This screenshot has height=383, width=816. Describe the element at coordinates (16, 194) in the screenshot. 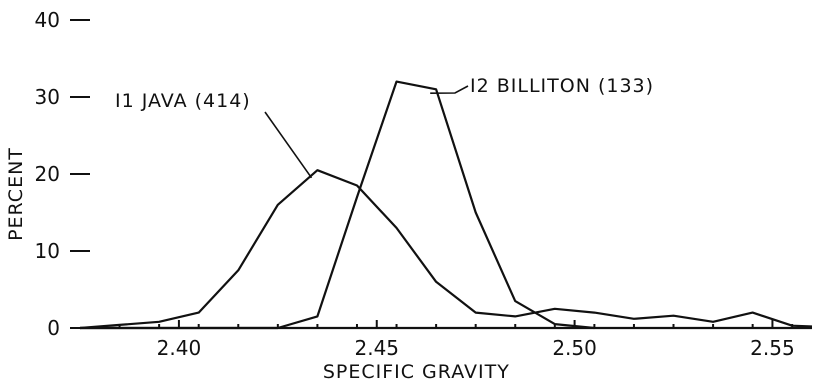

I see `y-axis-label: PERCENT` at that location.